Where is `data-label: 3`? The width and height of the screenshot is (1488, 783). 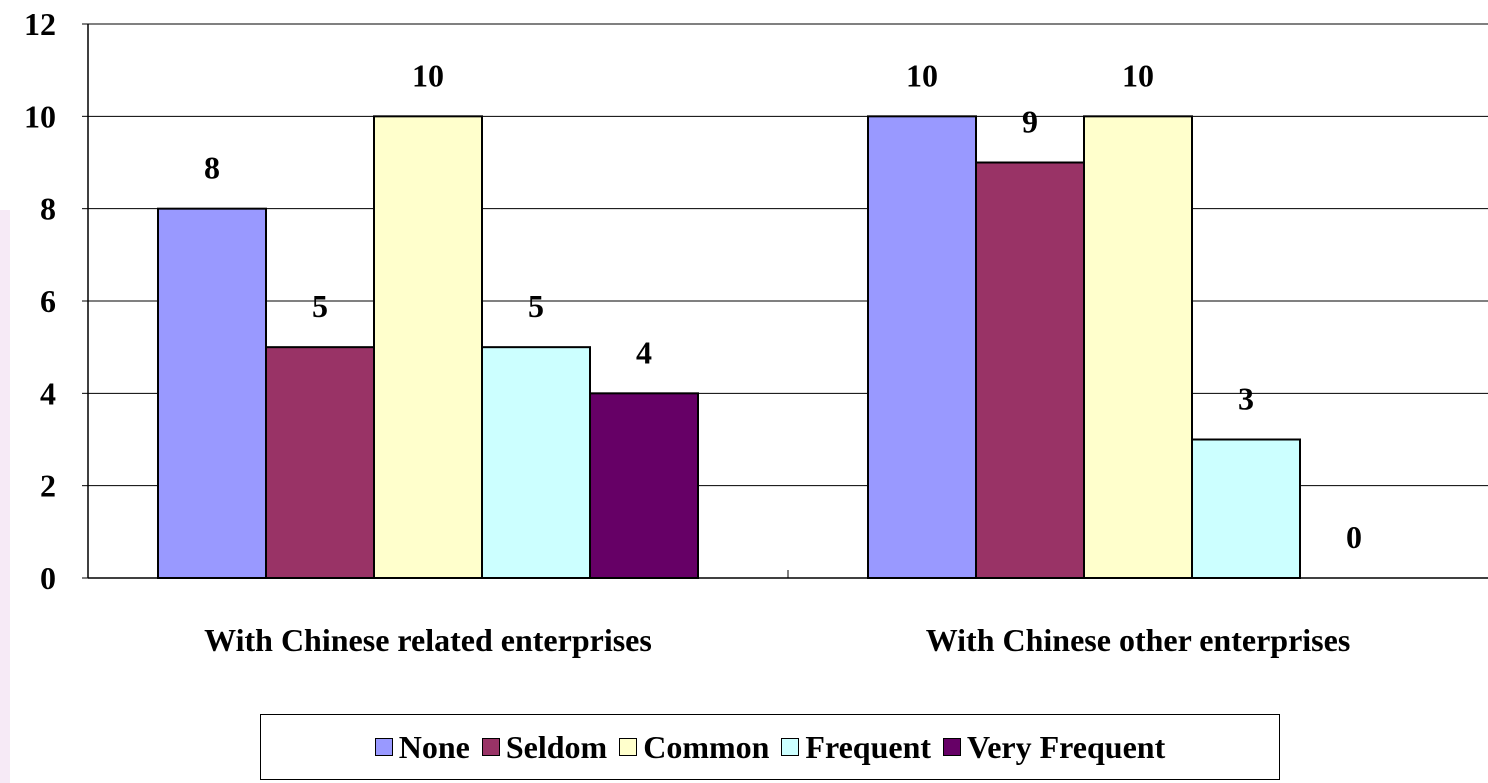 data-label: 3 is located at coordinates (1246, 399).